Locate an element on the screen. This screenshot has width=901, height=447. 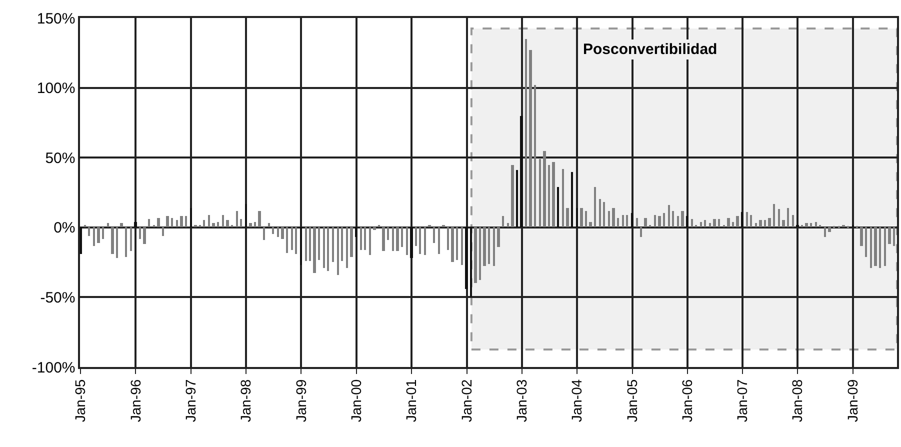
x-tick-label: Jan-02 is located at coordinates (466, 400).